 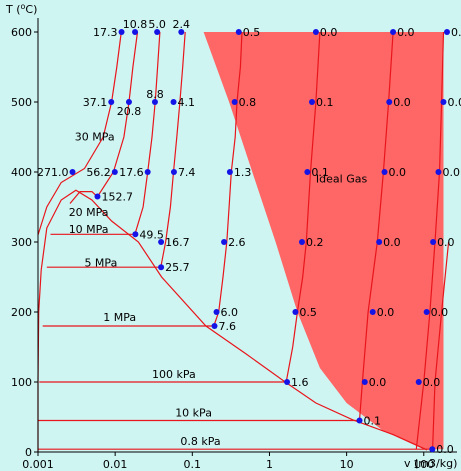 I want to click on x-tick-label: 0.01, so click(x=115, y=464).